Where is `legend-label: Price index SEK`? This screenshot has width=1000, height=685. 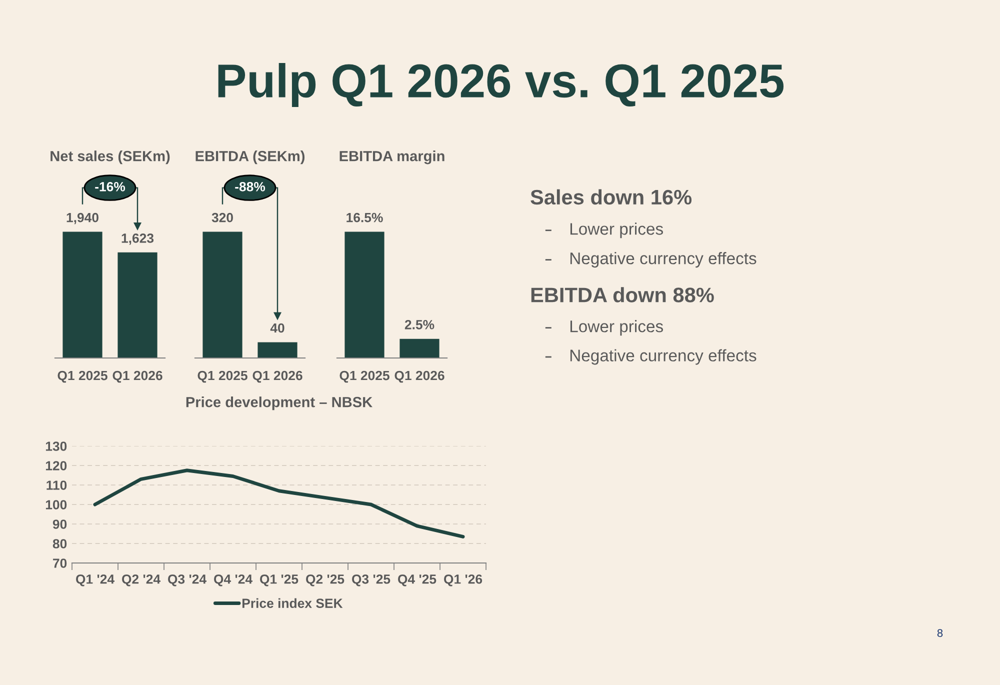
legend-label: Price index SEK is located at coordinates (292, 603).